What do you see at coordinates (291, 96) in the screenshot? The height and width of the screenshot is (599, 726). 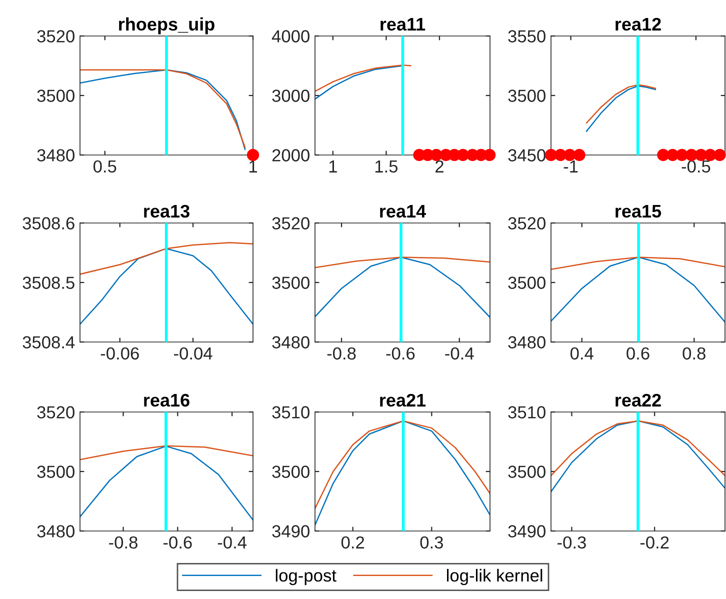 I see `y-tick-label: 3000` at bounding box center [291, 96].